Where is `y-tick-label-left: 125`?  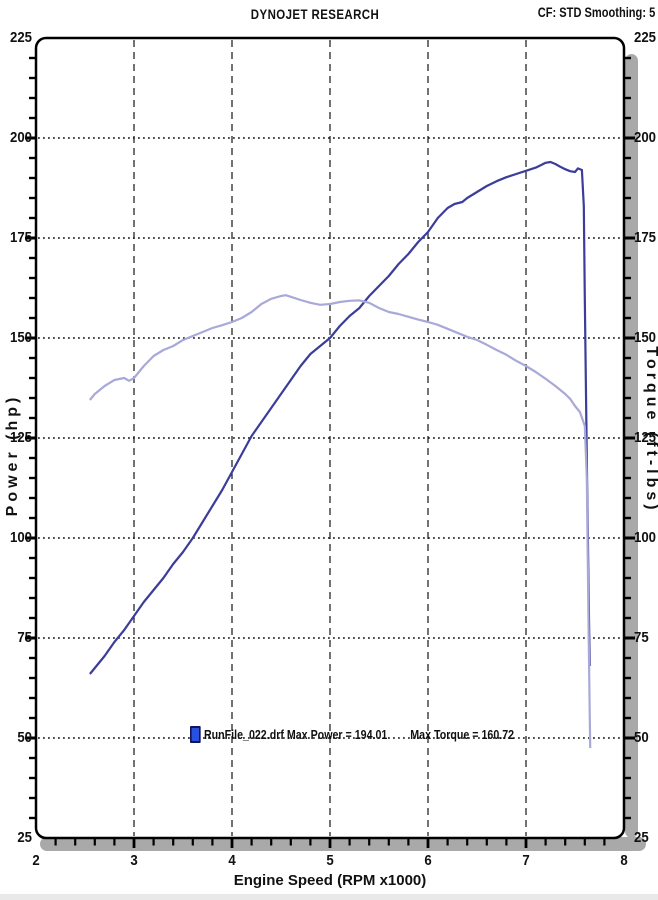
y-tick-label-left: 125 is located at coordinates (20, 437).